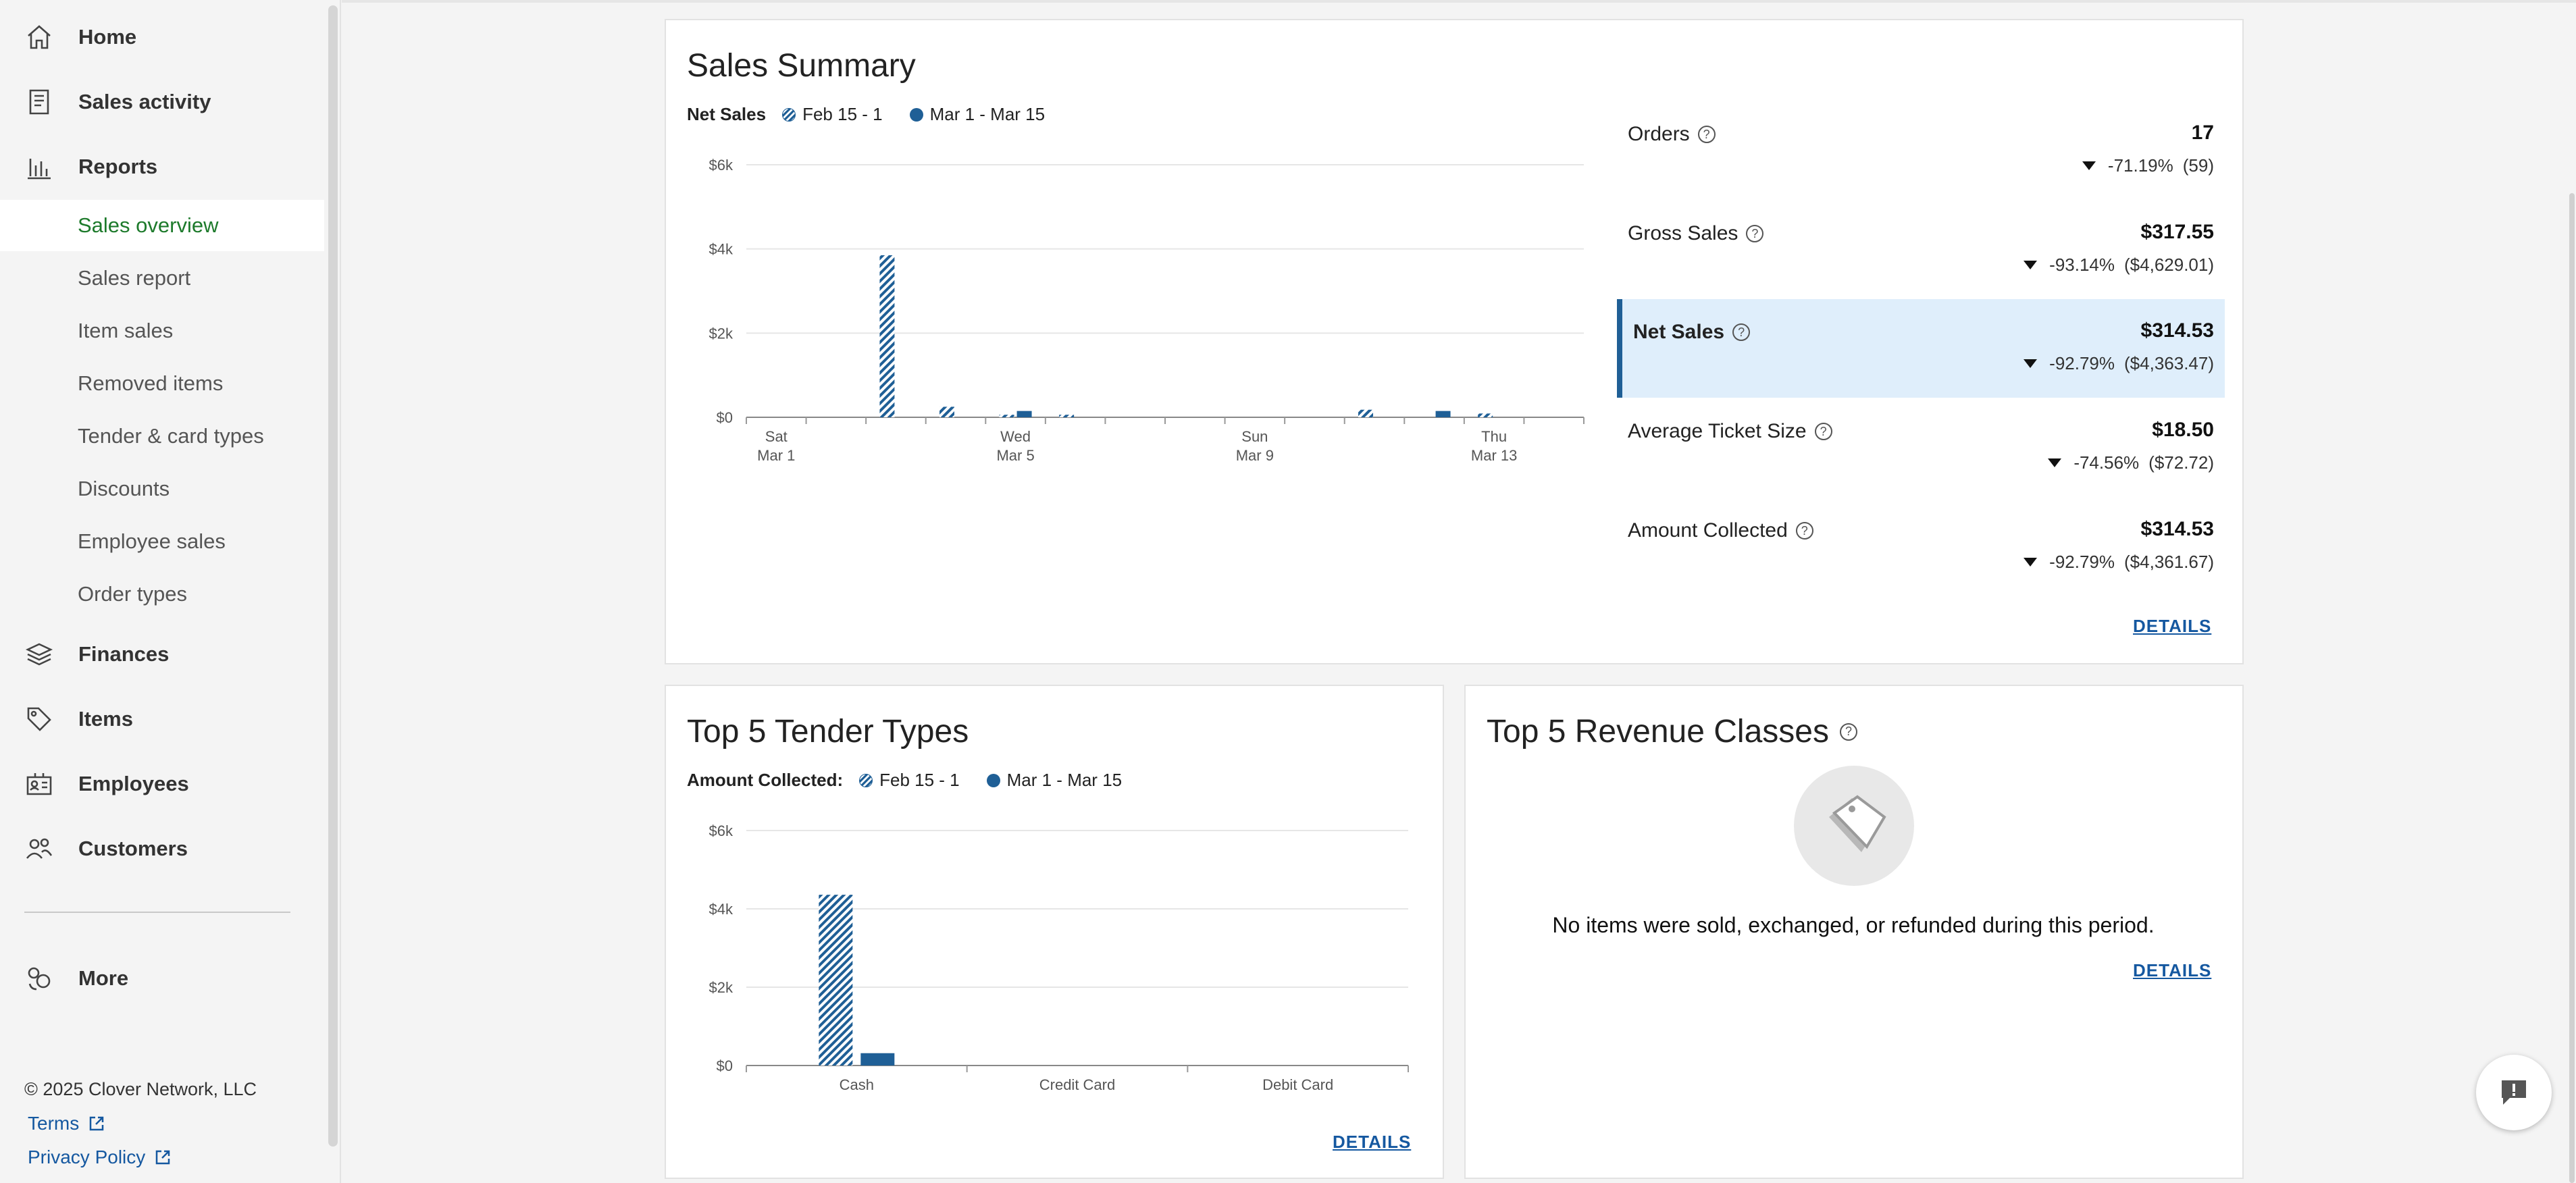  Describe the element at coordinates (2177, 330) in the screenshot. I see `metric-net-sales-value: $314.53` at that location.